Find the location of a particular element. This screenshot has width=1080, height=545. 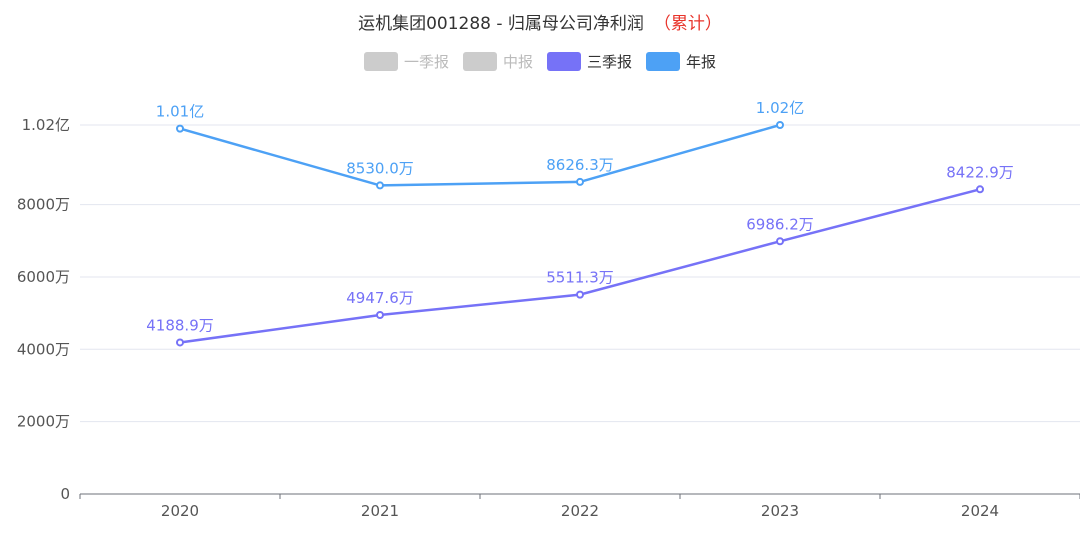

x-tick-label: 2024 is located at coordinates (980, 511).